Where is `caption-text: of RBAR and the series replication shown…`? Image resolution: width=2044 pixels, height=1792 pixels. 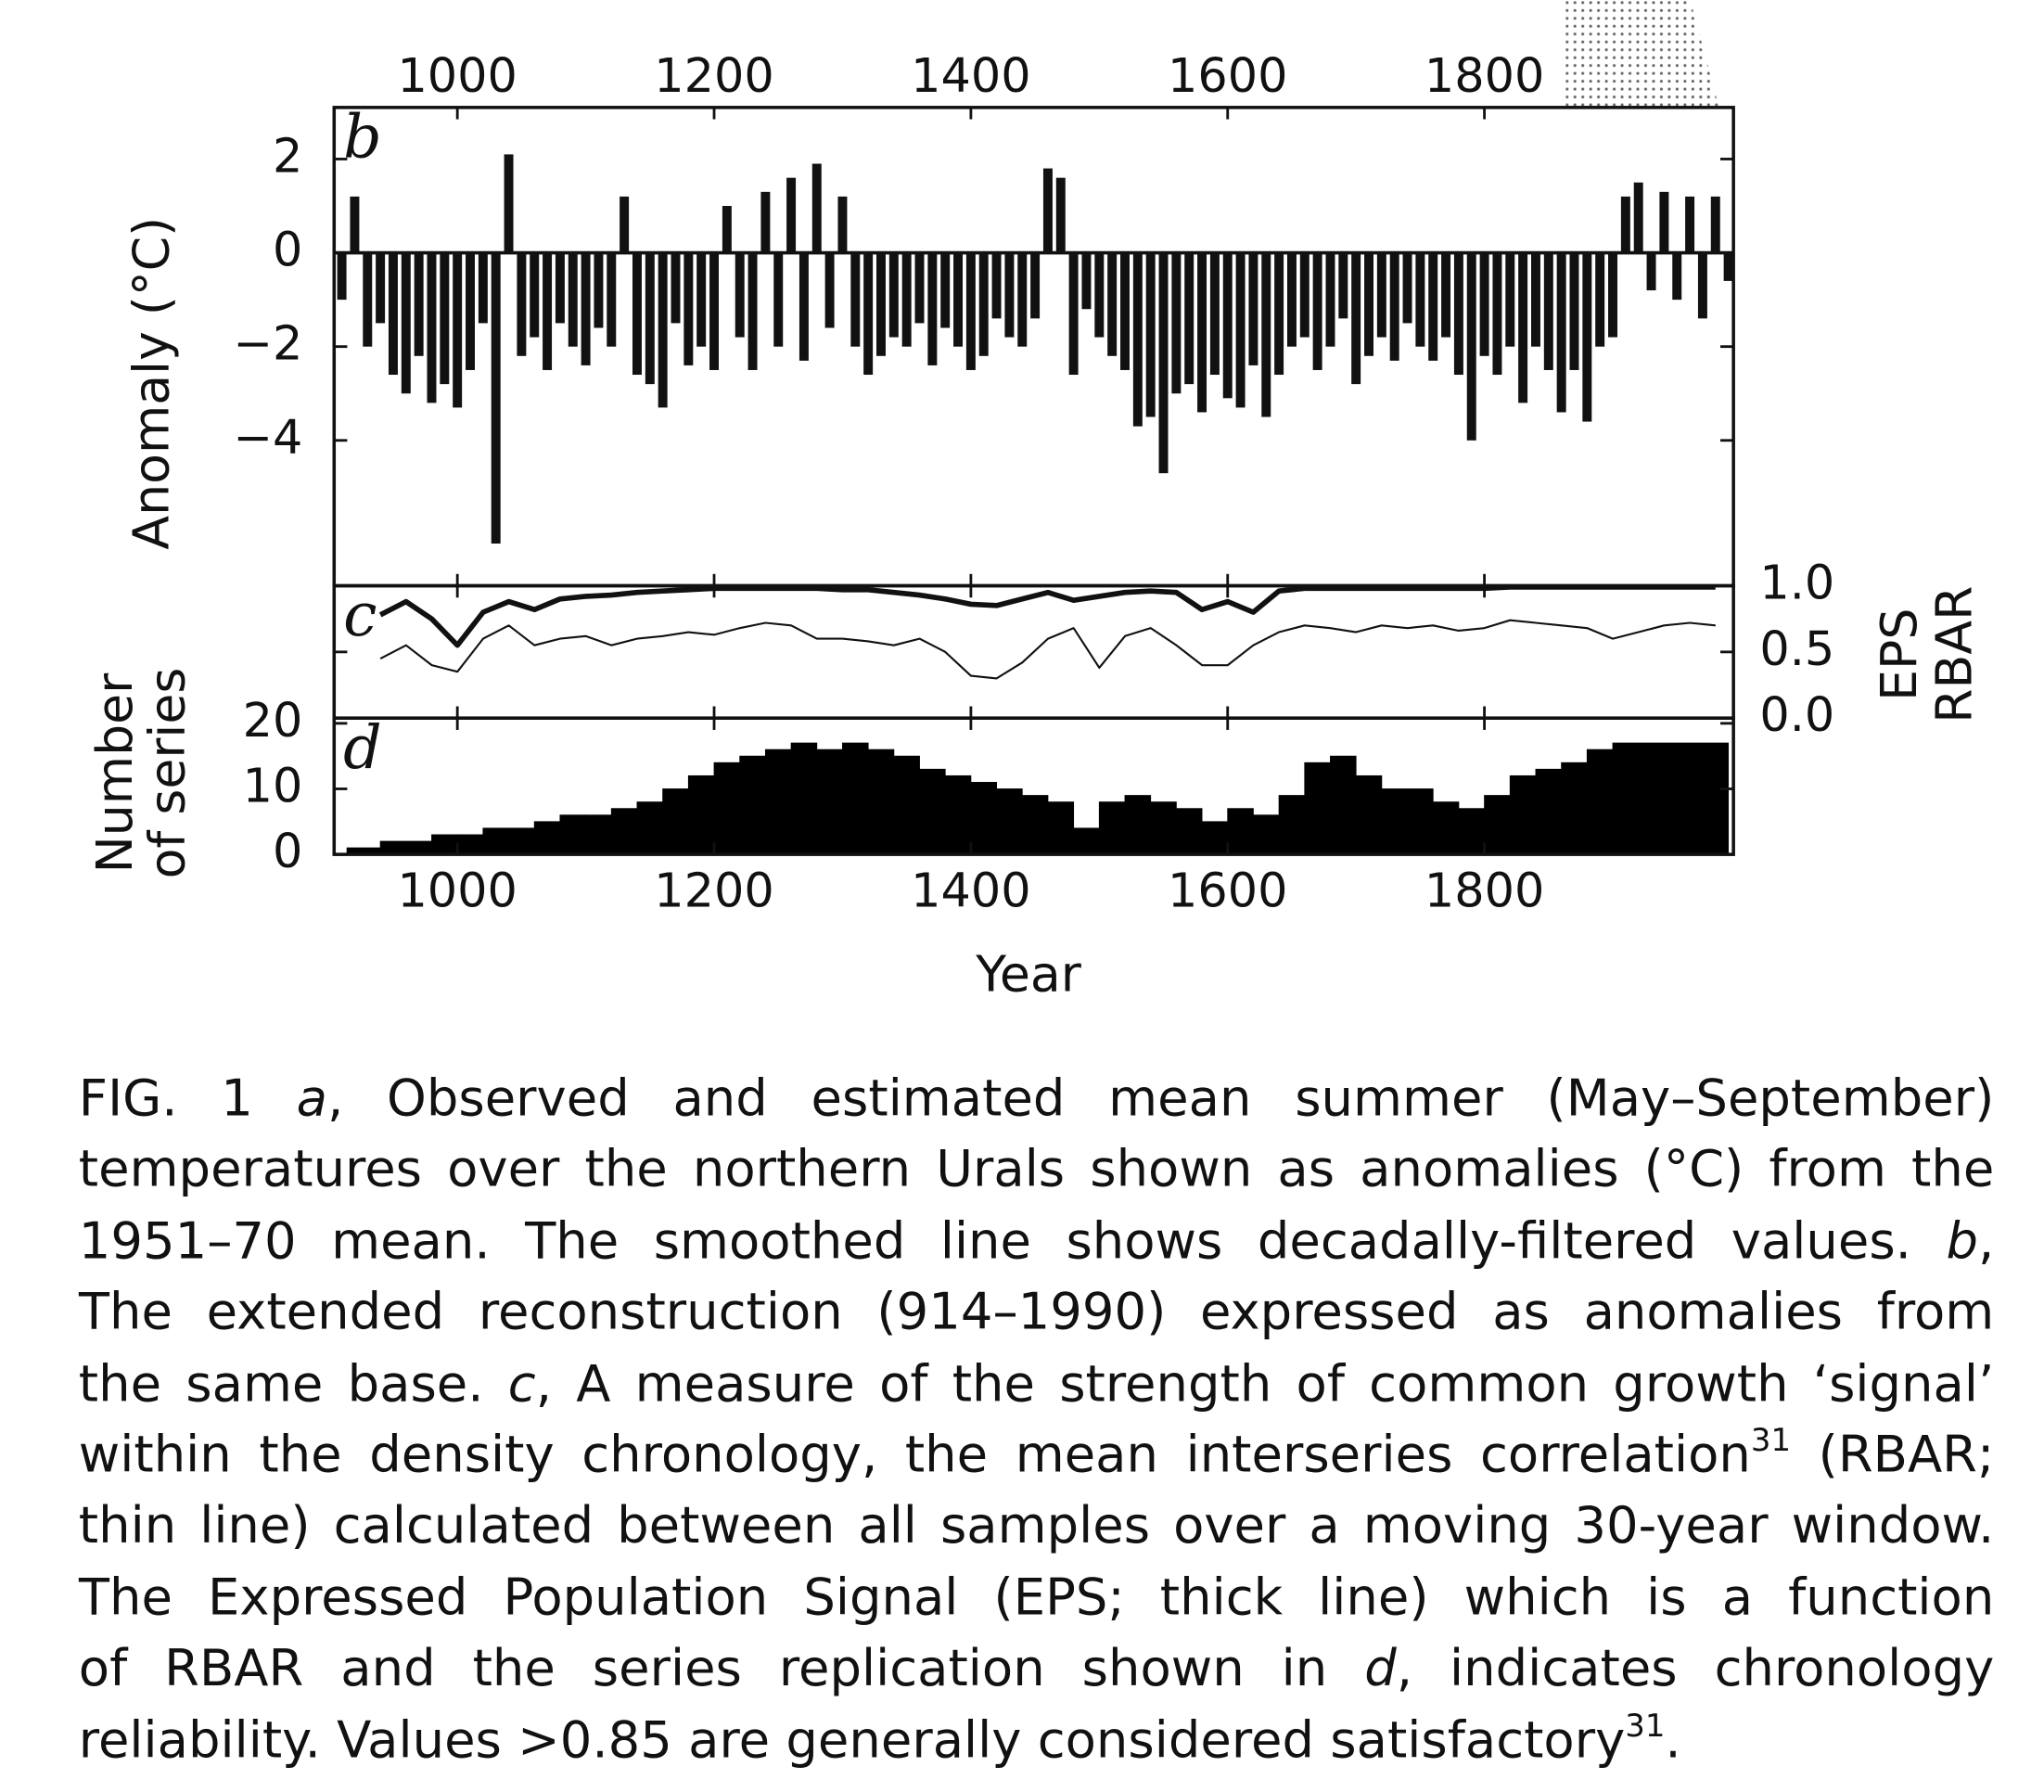
caption-text: of RBAR and the series replication shown… is located at coordinates (721, 1669).